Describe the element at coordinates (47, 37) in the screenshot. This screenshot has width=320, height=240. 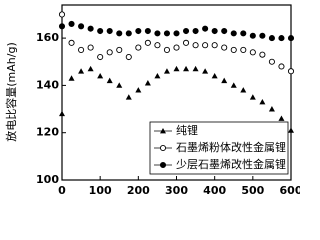
I see `y-tick-label: 160` at that location.